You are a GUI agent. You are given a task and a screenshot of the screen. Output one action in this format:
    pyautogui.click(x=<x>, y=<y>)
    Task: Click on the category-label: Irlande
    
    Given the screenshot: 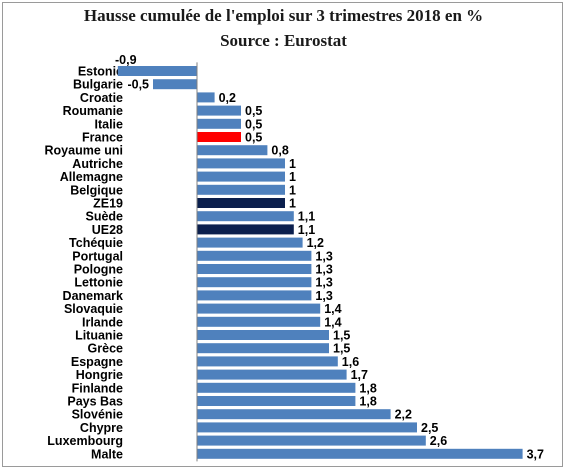 What is the action you would take?
    pyautogui.click(x=102, y=322)
    